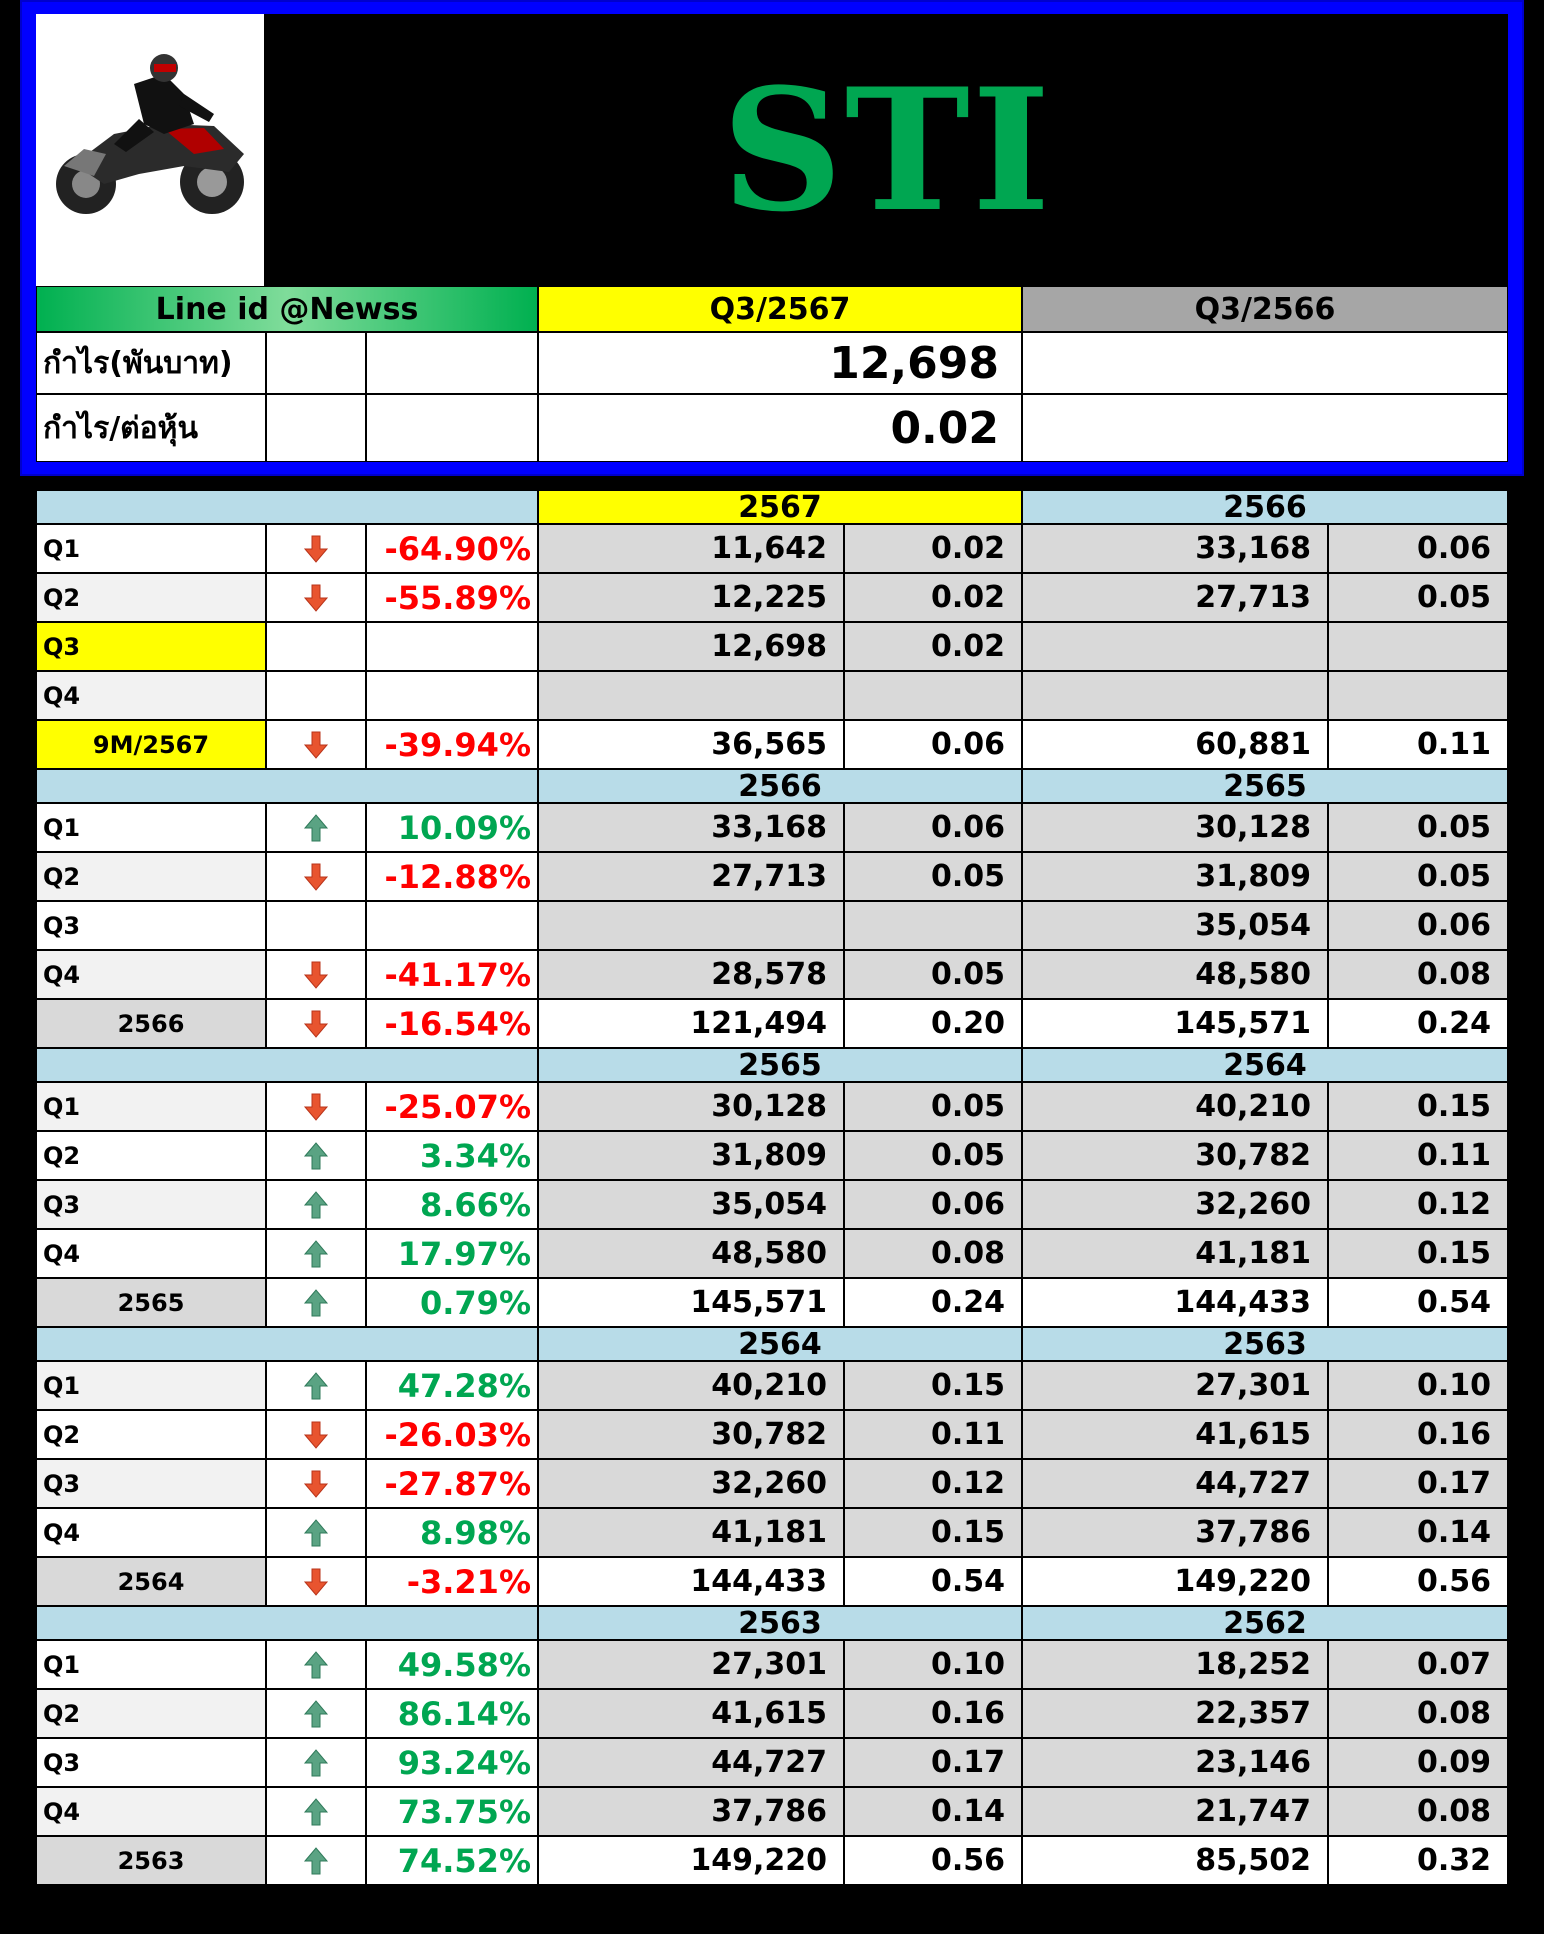  Describe the element at coordinates (691, 1860) in the screenshot. I see `profit-value-a: 149,220` at that location.